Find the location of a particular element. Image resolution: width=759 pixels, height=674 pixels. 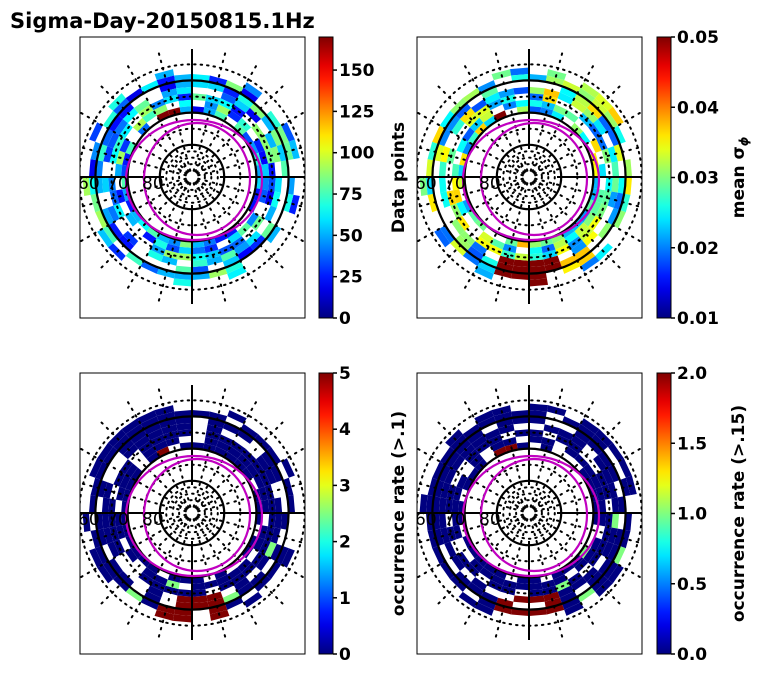

axes-content: 60 70 80 is located at coordinates (191, 512).